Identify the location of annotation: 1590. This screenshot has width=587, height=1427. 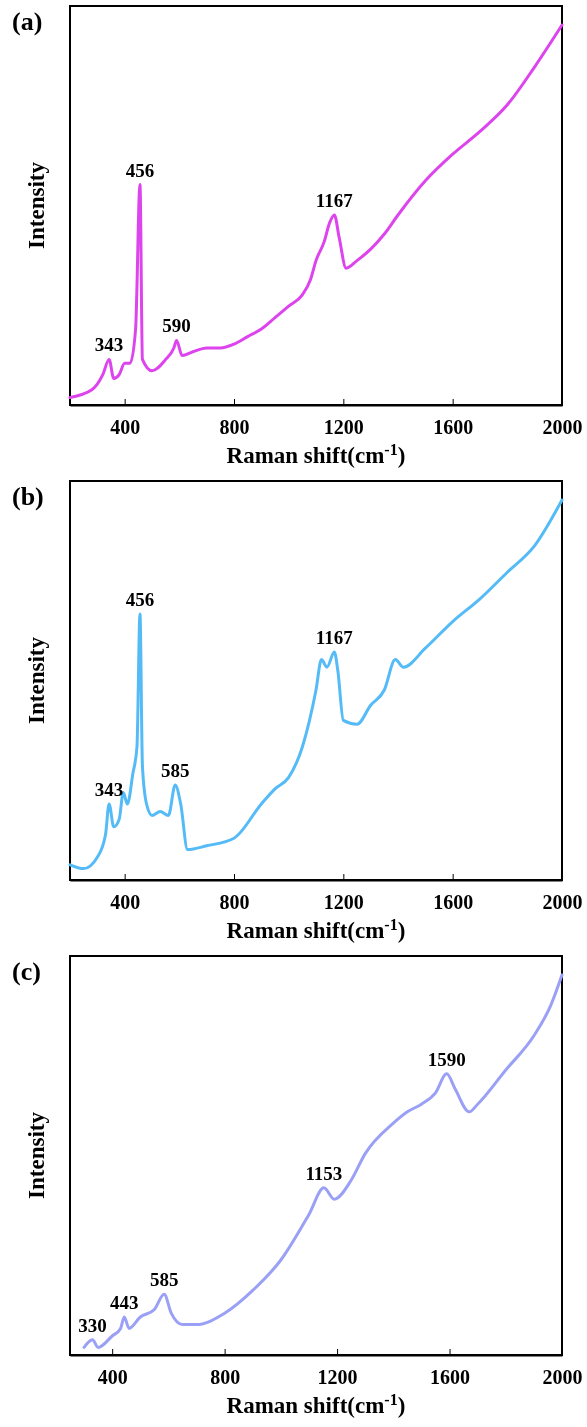
(446, 1059).